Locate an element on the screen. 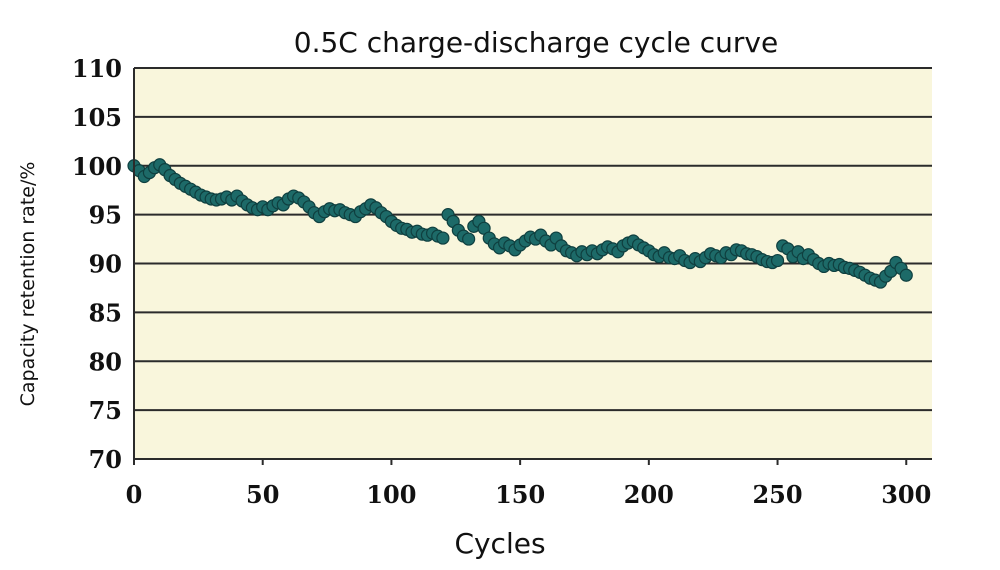 The width and height of the screenshot is (1000, 570). x-tick-label: 150 is located at coordinates (520, 494).